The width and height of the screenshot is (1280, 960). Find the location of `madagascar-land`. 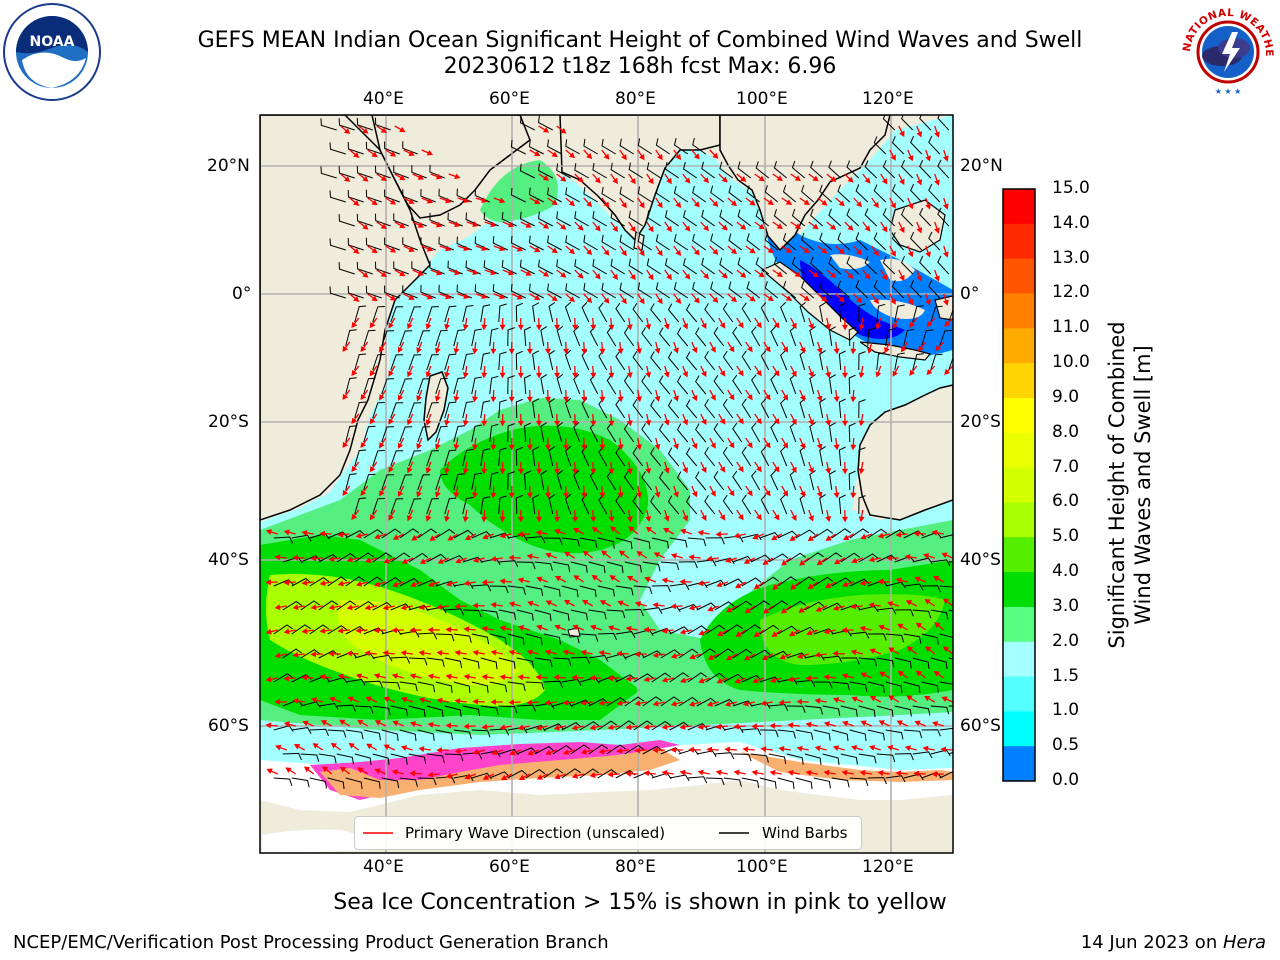

madagascar-land is located at coordinates (436, 406).